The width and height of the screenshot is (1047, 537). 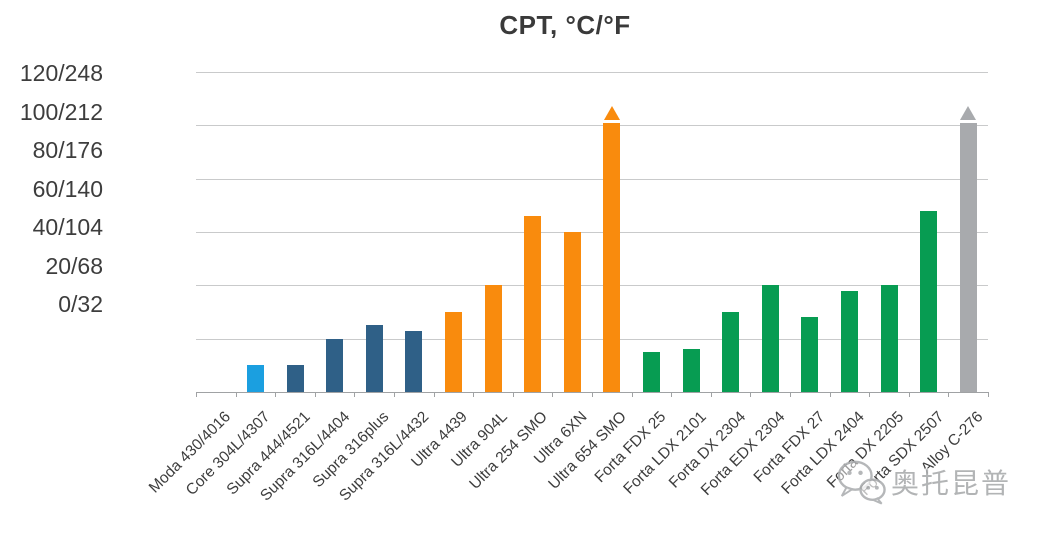 What do you see at coordinates (61, 73) in the screenshot?
I see `y-tick-label: 120/248` at bounding box center [61, 73].